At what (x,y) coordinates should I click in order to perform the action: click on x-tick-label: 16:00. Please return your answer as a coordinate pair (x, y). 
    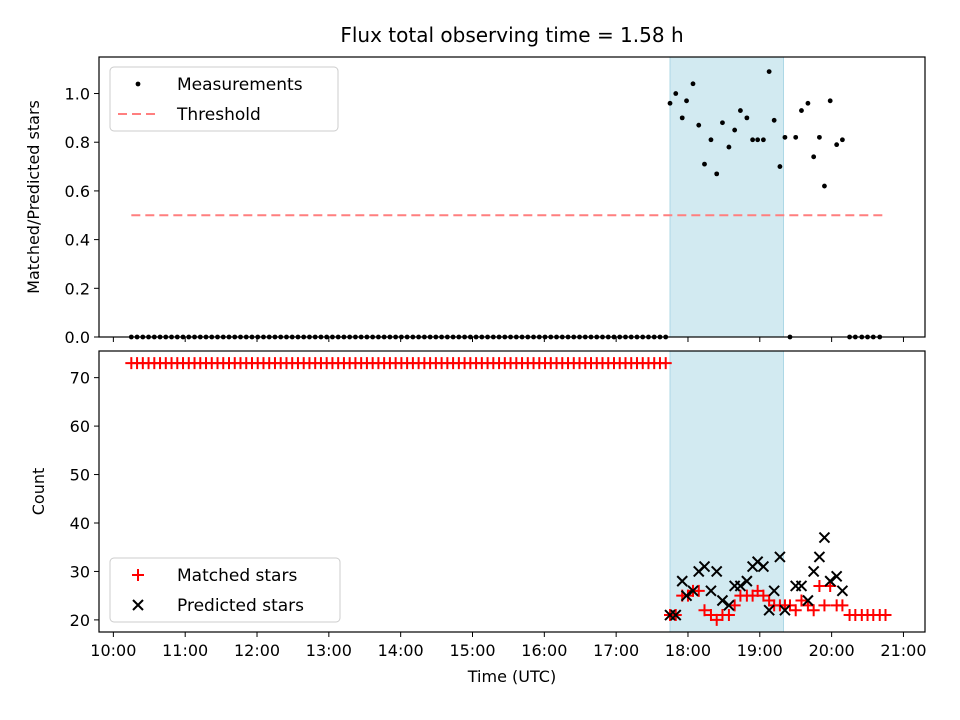
    Looking at the image, I should click on (544, 650).